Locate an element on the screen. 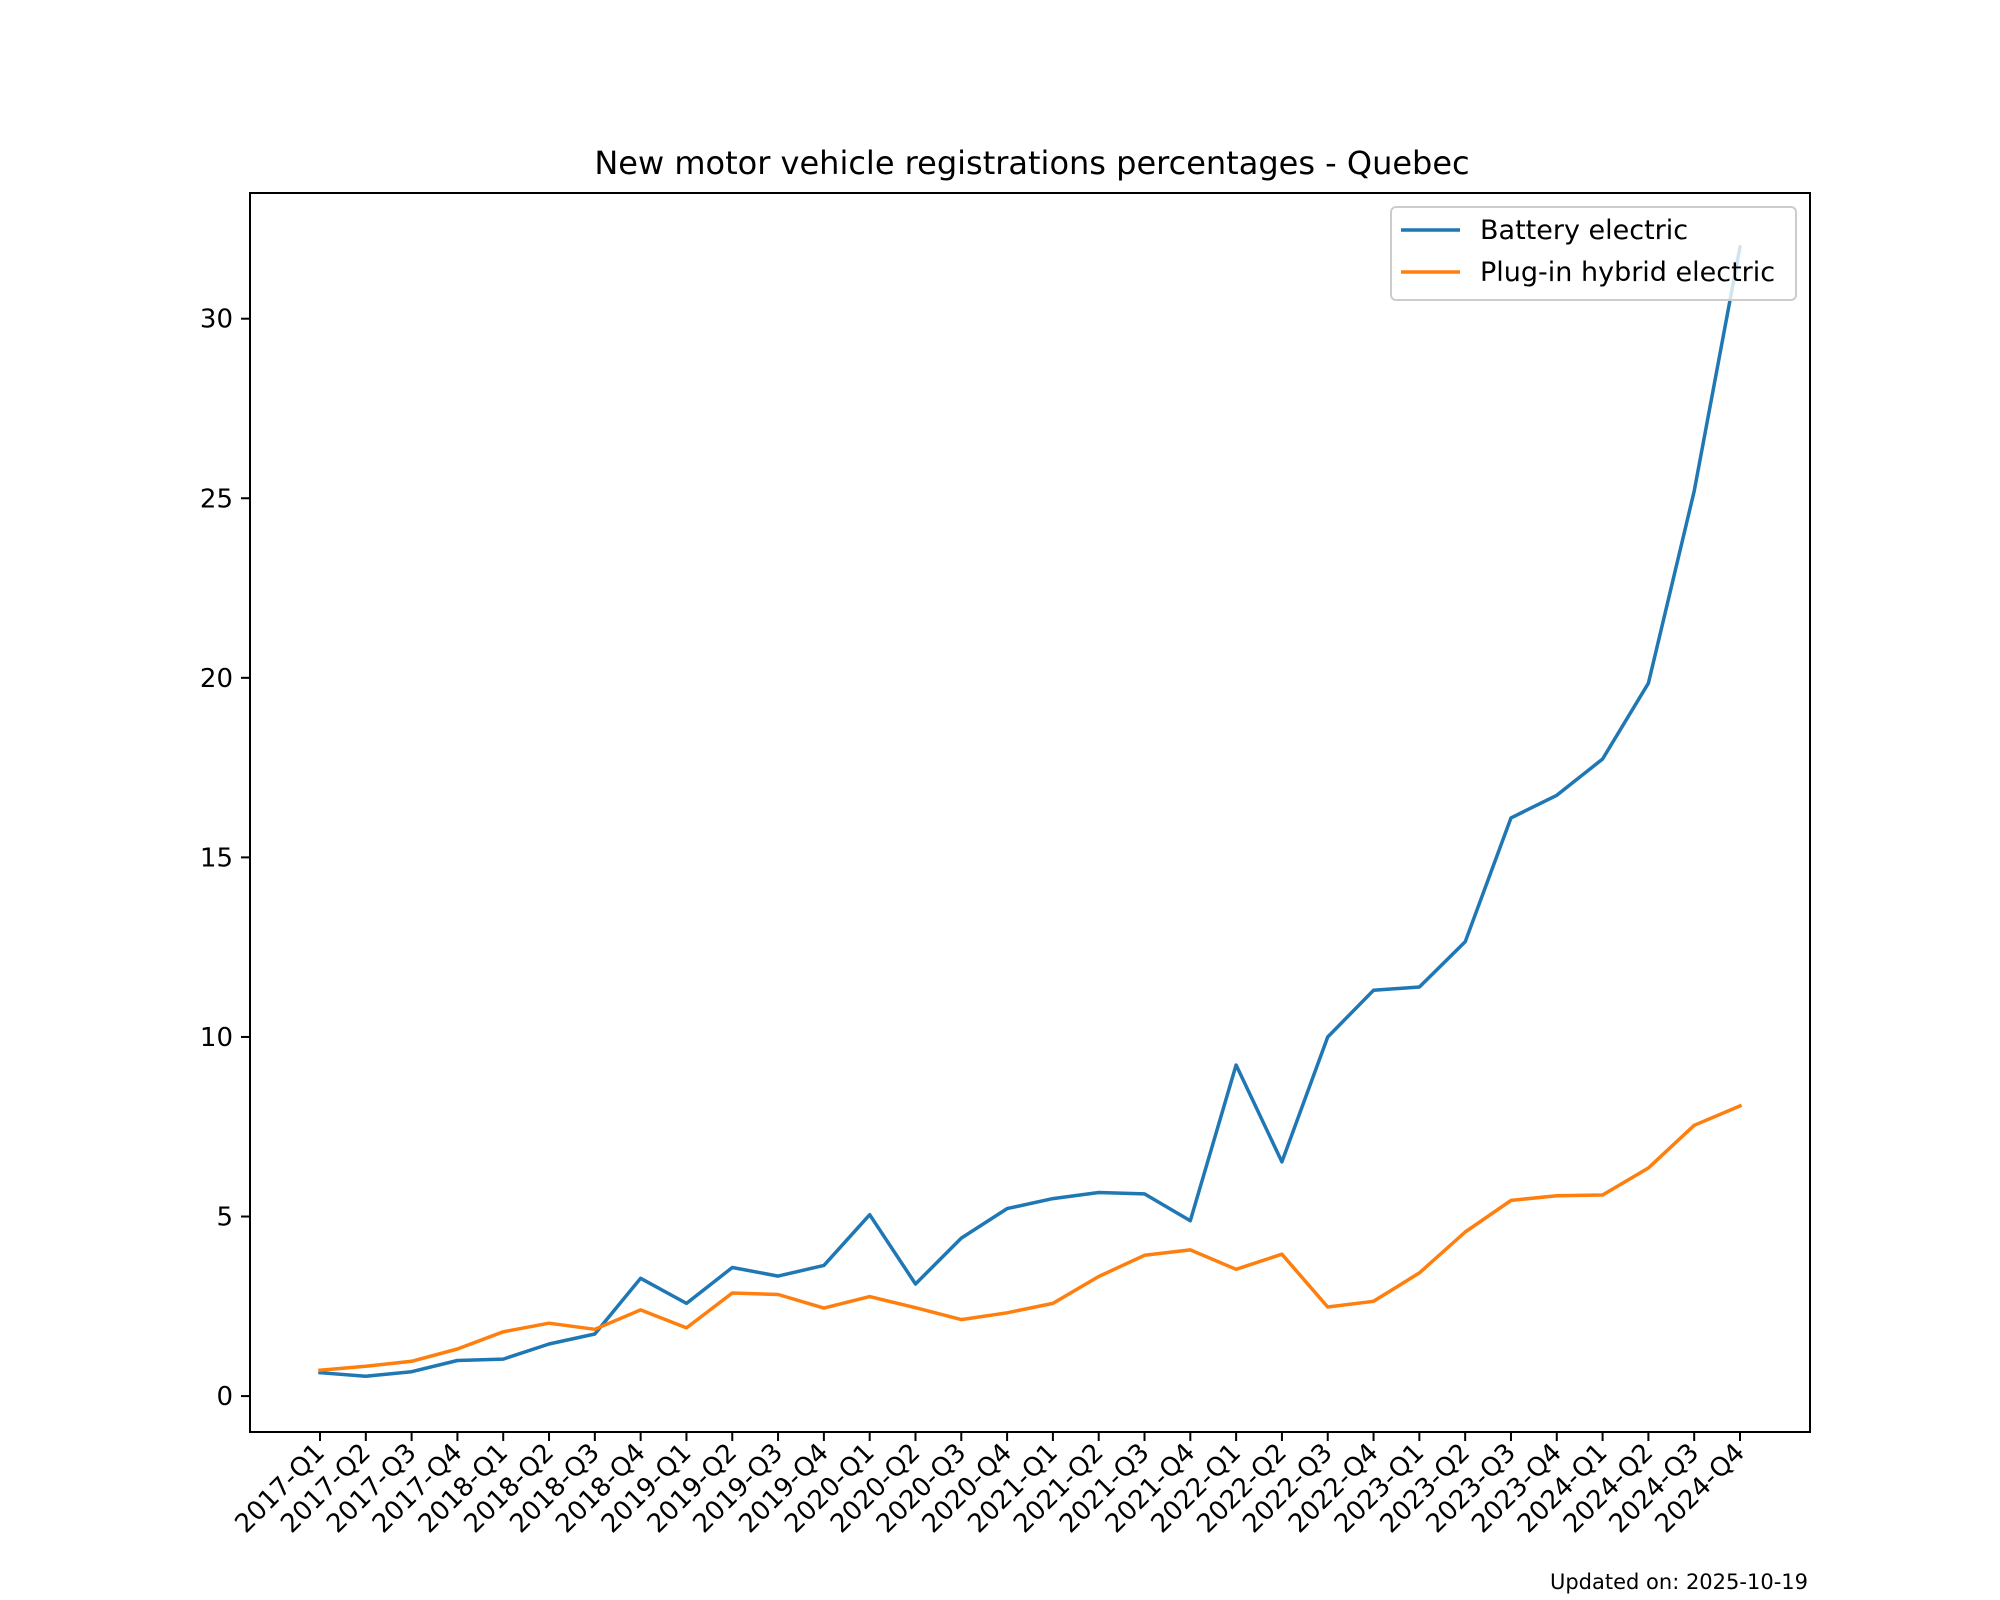 Image resolution: width=2000 pixels, height=1600 pixels. series-line-plug-in-hybrid-electric is located at coordinates (1030, 1238).